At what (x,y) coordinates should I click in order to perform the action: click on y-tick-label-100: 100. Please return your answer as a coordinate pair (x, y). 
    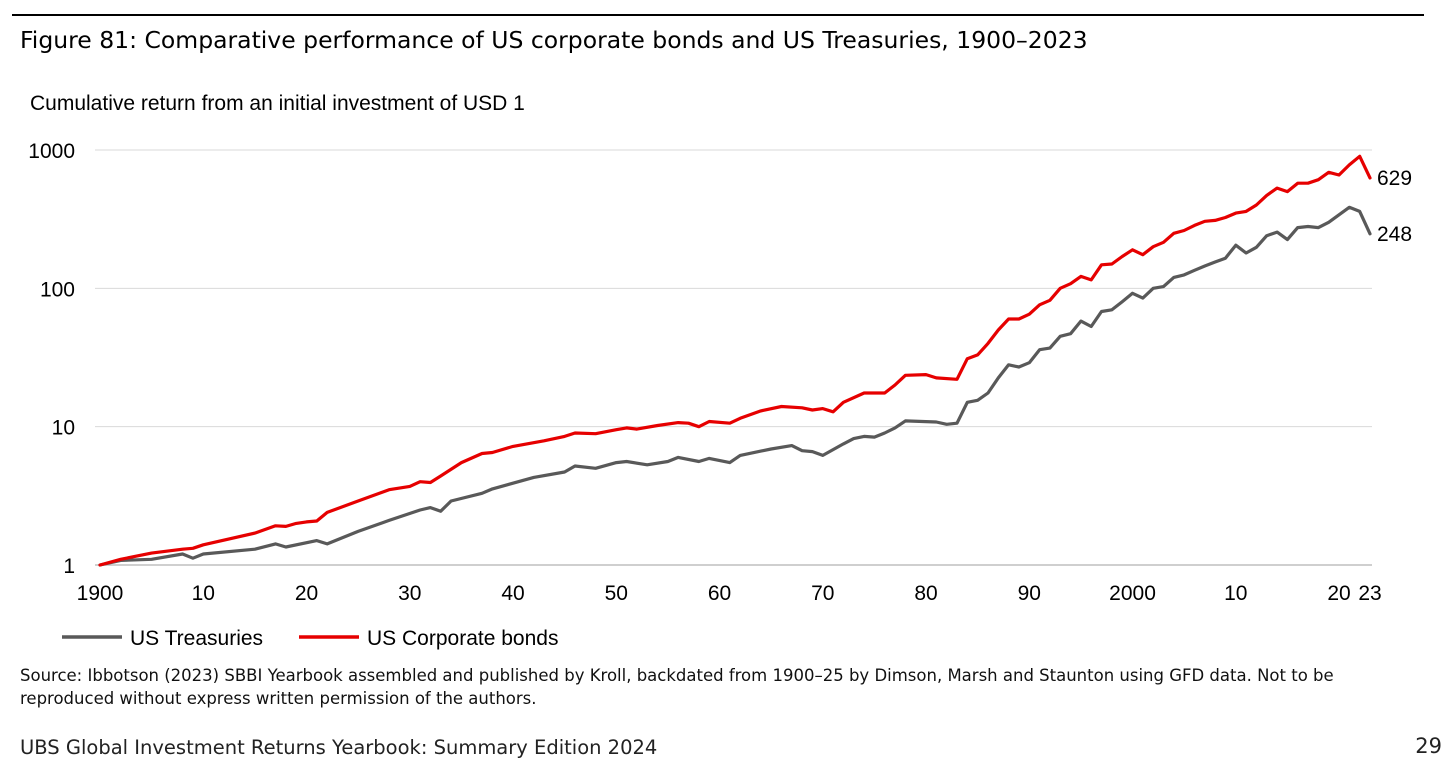
    Looking at the image, I should click on (57, 289).